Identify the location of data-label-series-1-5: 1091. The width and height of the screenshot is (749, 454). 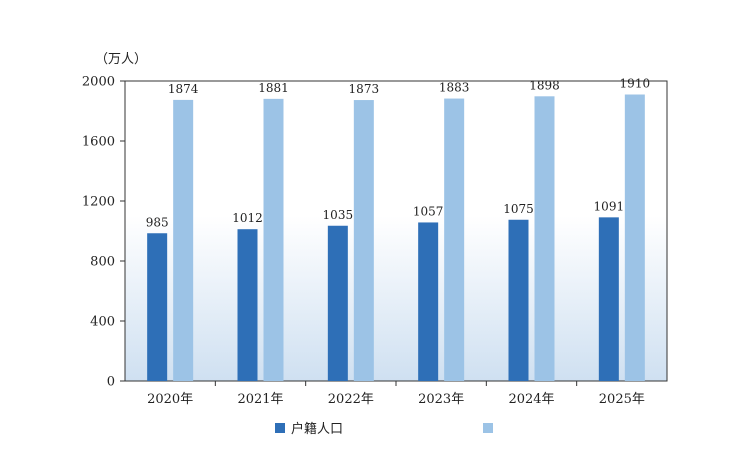
(609, 206).